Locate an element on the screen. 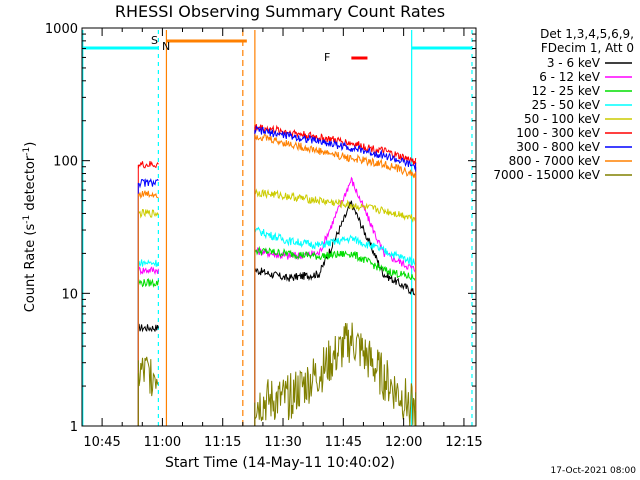 This screenshot has height=480, width=640. x-tick-label: 11:45 is located at coordinates (343, 442).